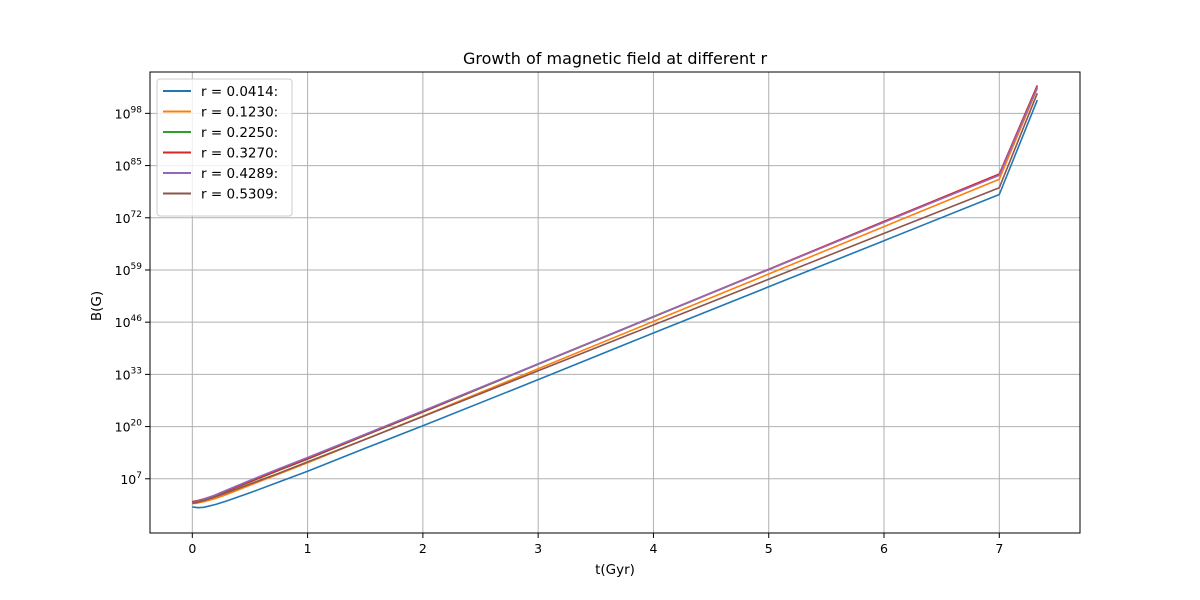  What do you see at coordinates (137, 110) in the screenshot?
I see `y-tick-exponent: 98` at bounding box center [137, 110].